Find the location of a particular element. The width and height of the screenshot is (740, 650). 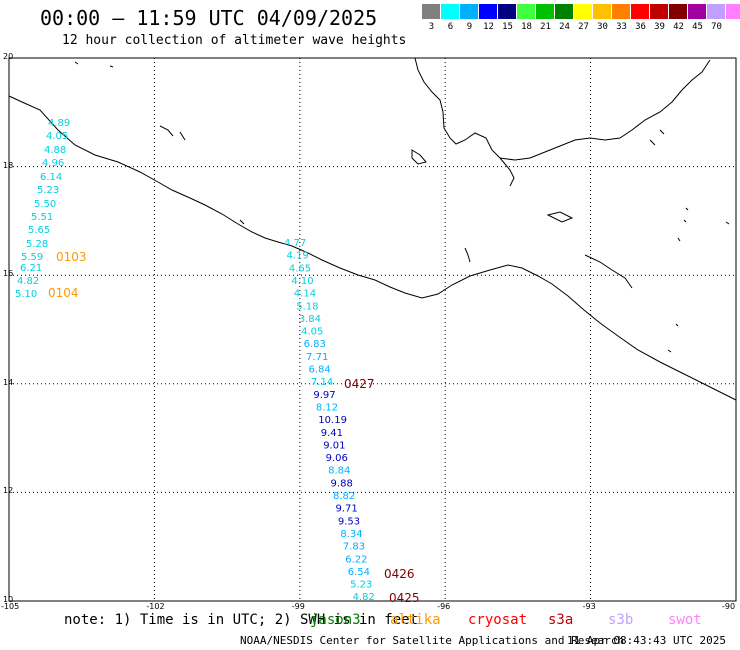

lon-label: -90 is located at coordinates (729, 606).